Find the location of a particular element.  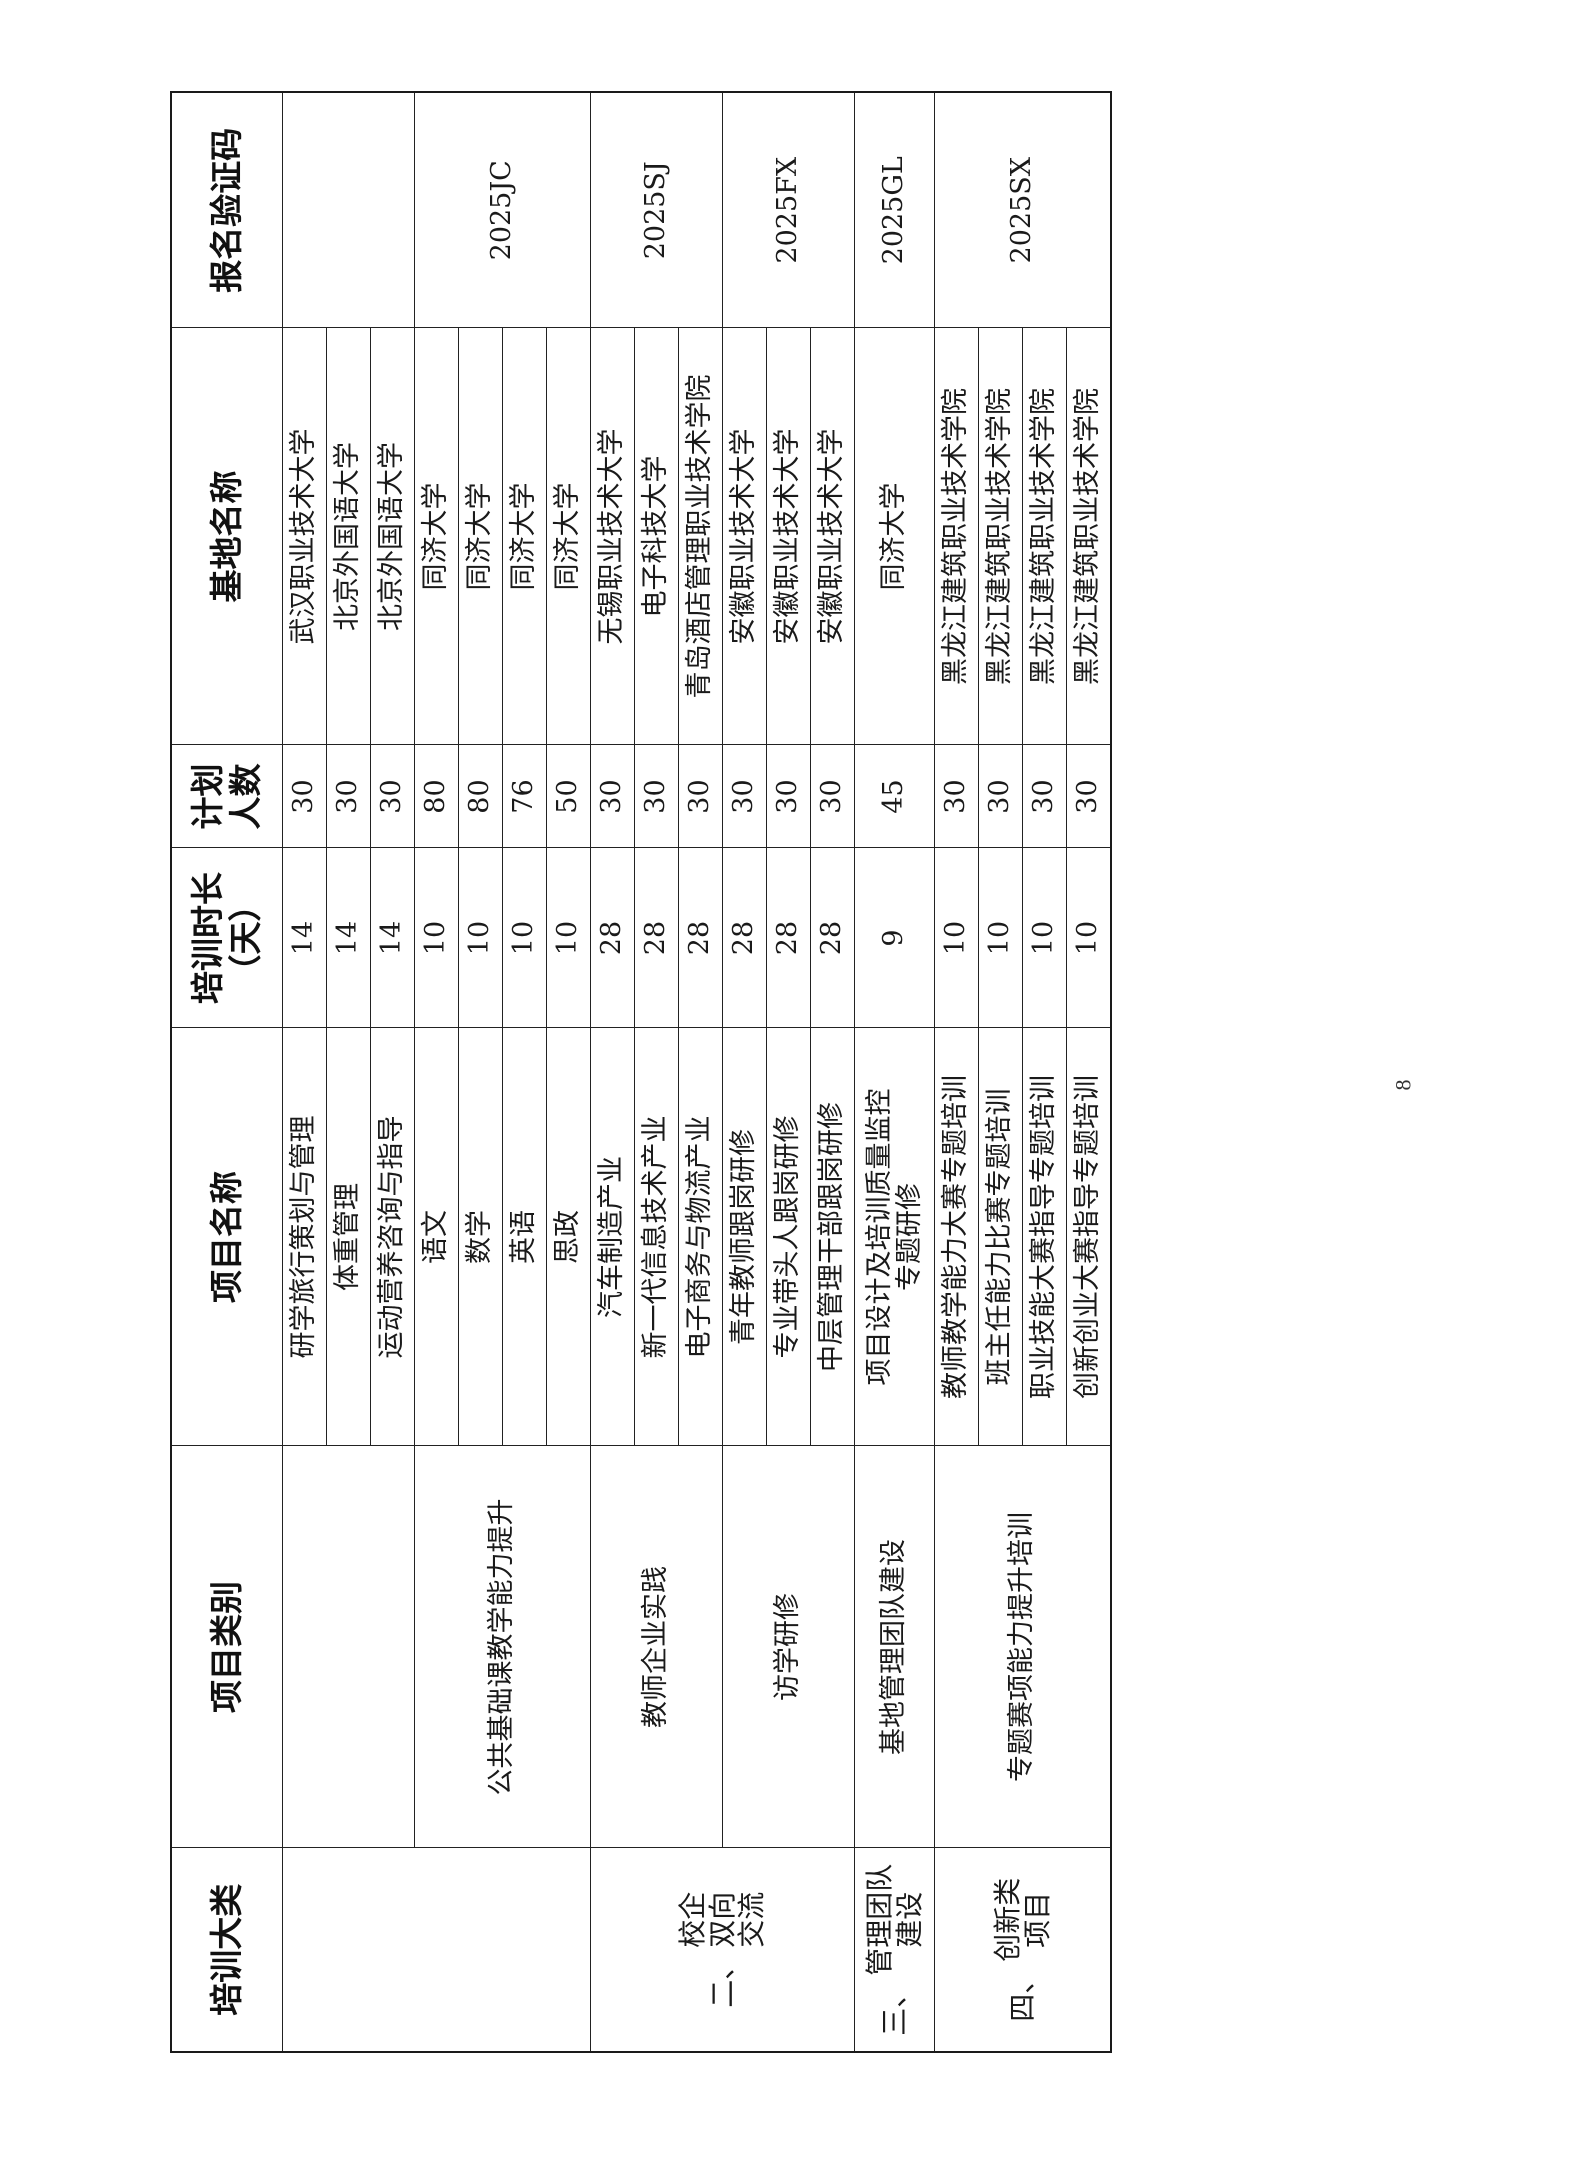

project-name: 体重管理 is located at coordinates (348, 1237).